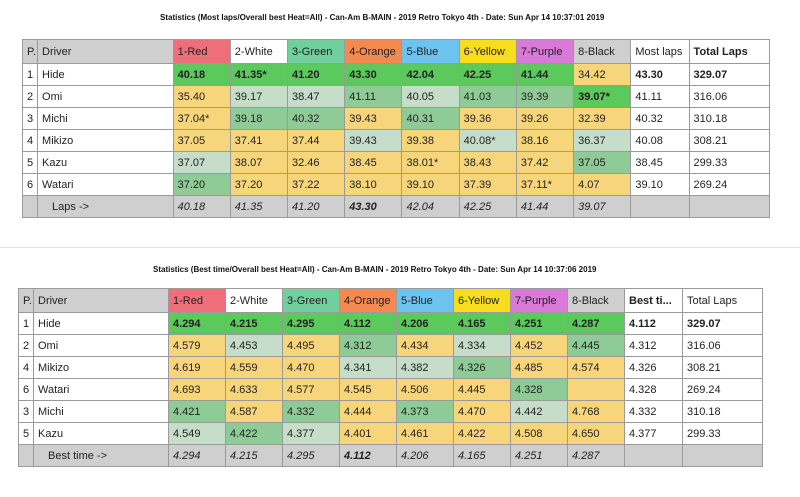  Describe the element at coordinates (596, 455) in the screenshot. I see `footer-value: 4.287` at that location.